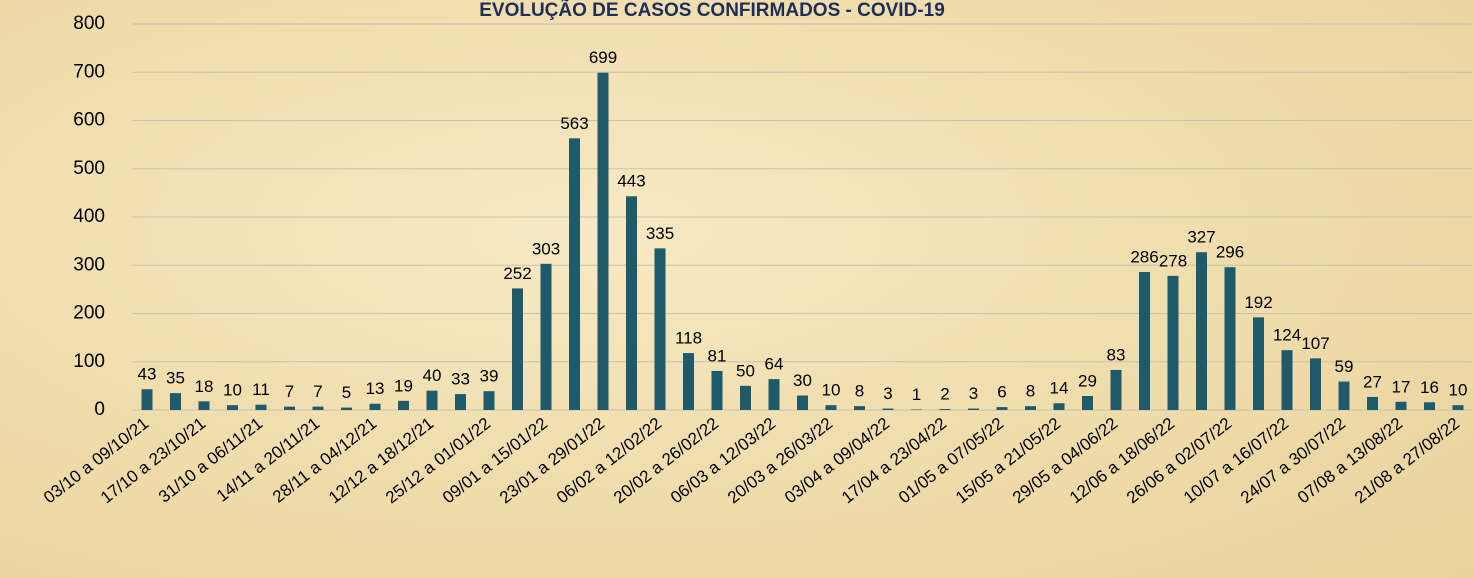 Image resolution: width=1474 pixels, height=578 pixels. What do you see at coordinates (1287, 335) in the screenshot?
I see `value-label: 124` at bounding box center [1287, 335].